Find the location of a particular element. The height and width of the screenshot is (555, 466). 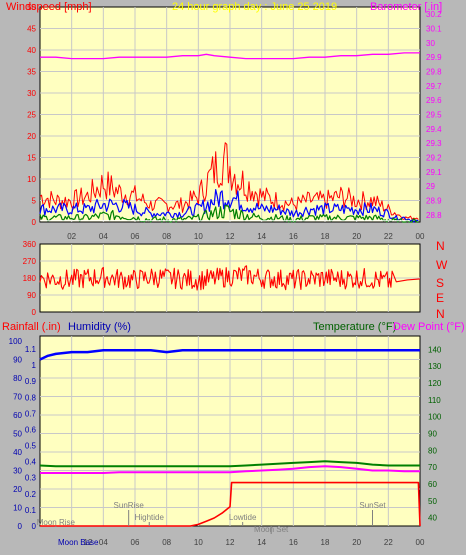

temperature-y-tick-label: 120 is located at coordinates (435, 383).